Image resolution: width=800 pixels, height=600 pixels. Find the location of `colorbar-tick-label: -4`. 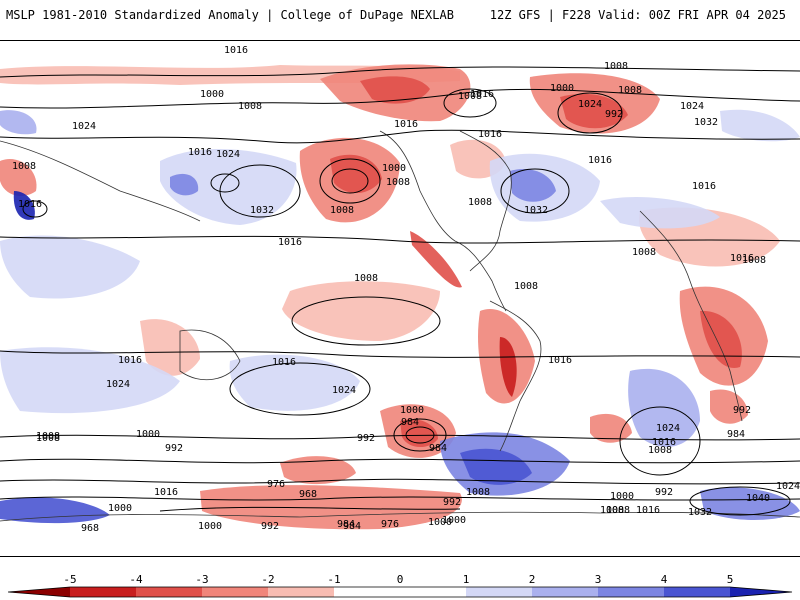

colorbar-tick-label: -4 is located at coordinates (136, 579).